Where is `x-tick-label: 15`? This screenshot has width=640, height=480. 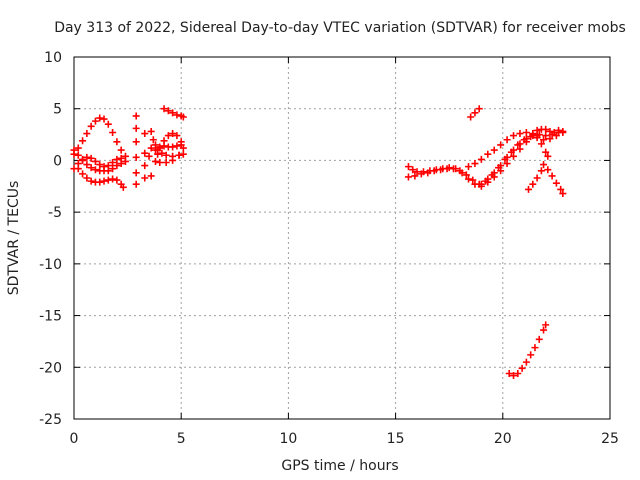
x-tick-label: 15 is located at coordinates (396, 439).